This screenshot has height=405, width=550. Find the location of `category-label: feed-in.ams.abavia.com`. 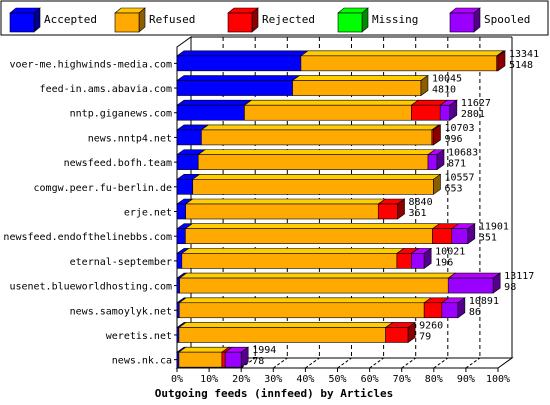

category-label: feed-in.ams.abavia.com is located at coordinates (106, 89).